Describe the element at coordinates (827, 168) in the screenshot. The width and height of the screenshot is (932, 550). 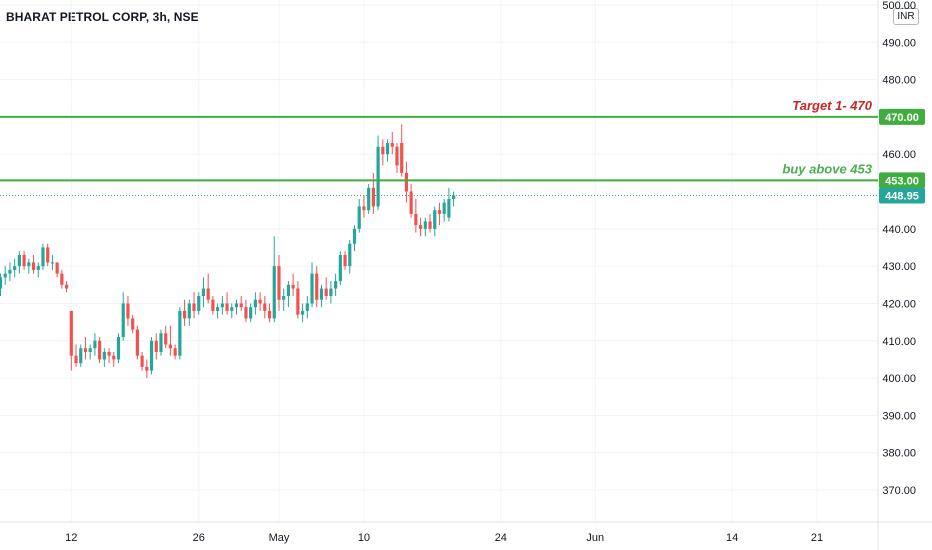
I see `level-annotation: buy above 453` at that location.